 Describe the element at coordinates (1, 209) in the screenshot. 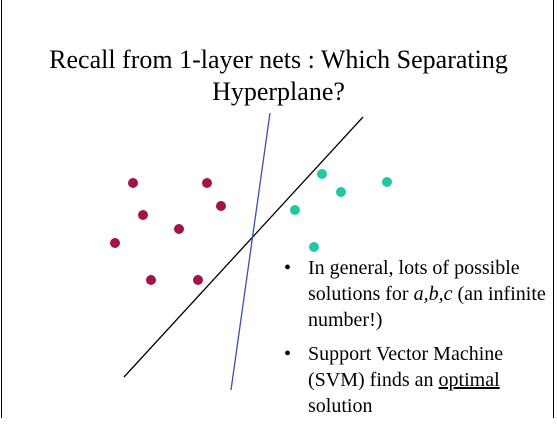

I see `slide-border-left` at that location.